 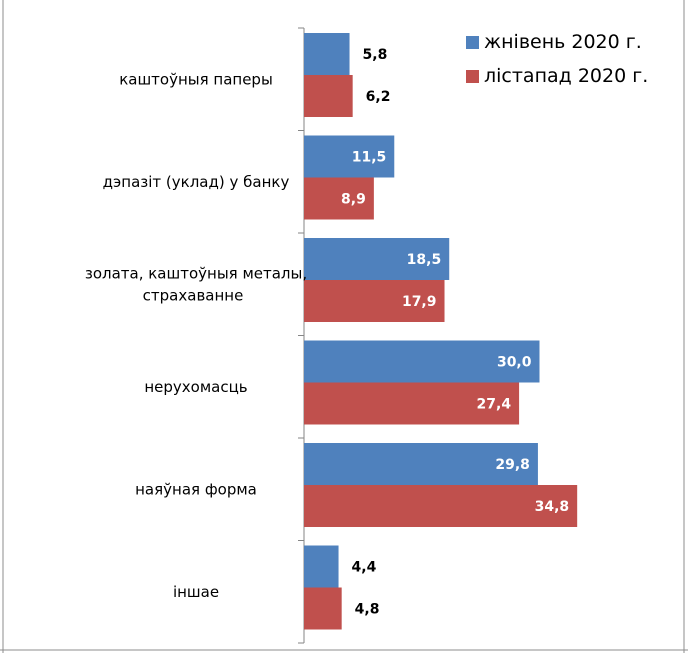 What do you see at coordinates (494, 405) in the screenshot?
I see `data-label: 27,4` at bounding box center [494, 405].